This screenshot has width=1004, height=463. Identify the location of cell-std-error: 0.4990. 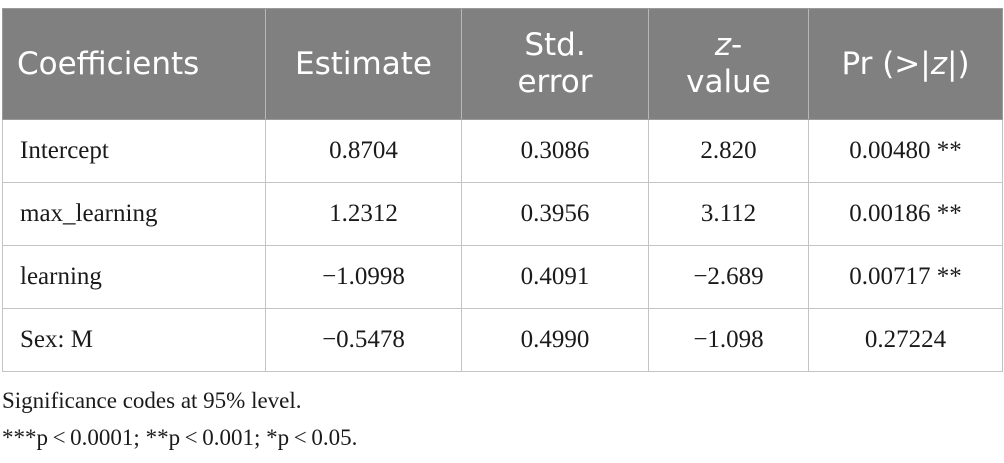
(555, 340).